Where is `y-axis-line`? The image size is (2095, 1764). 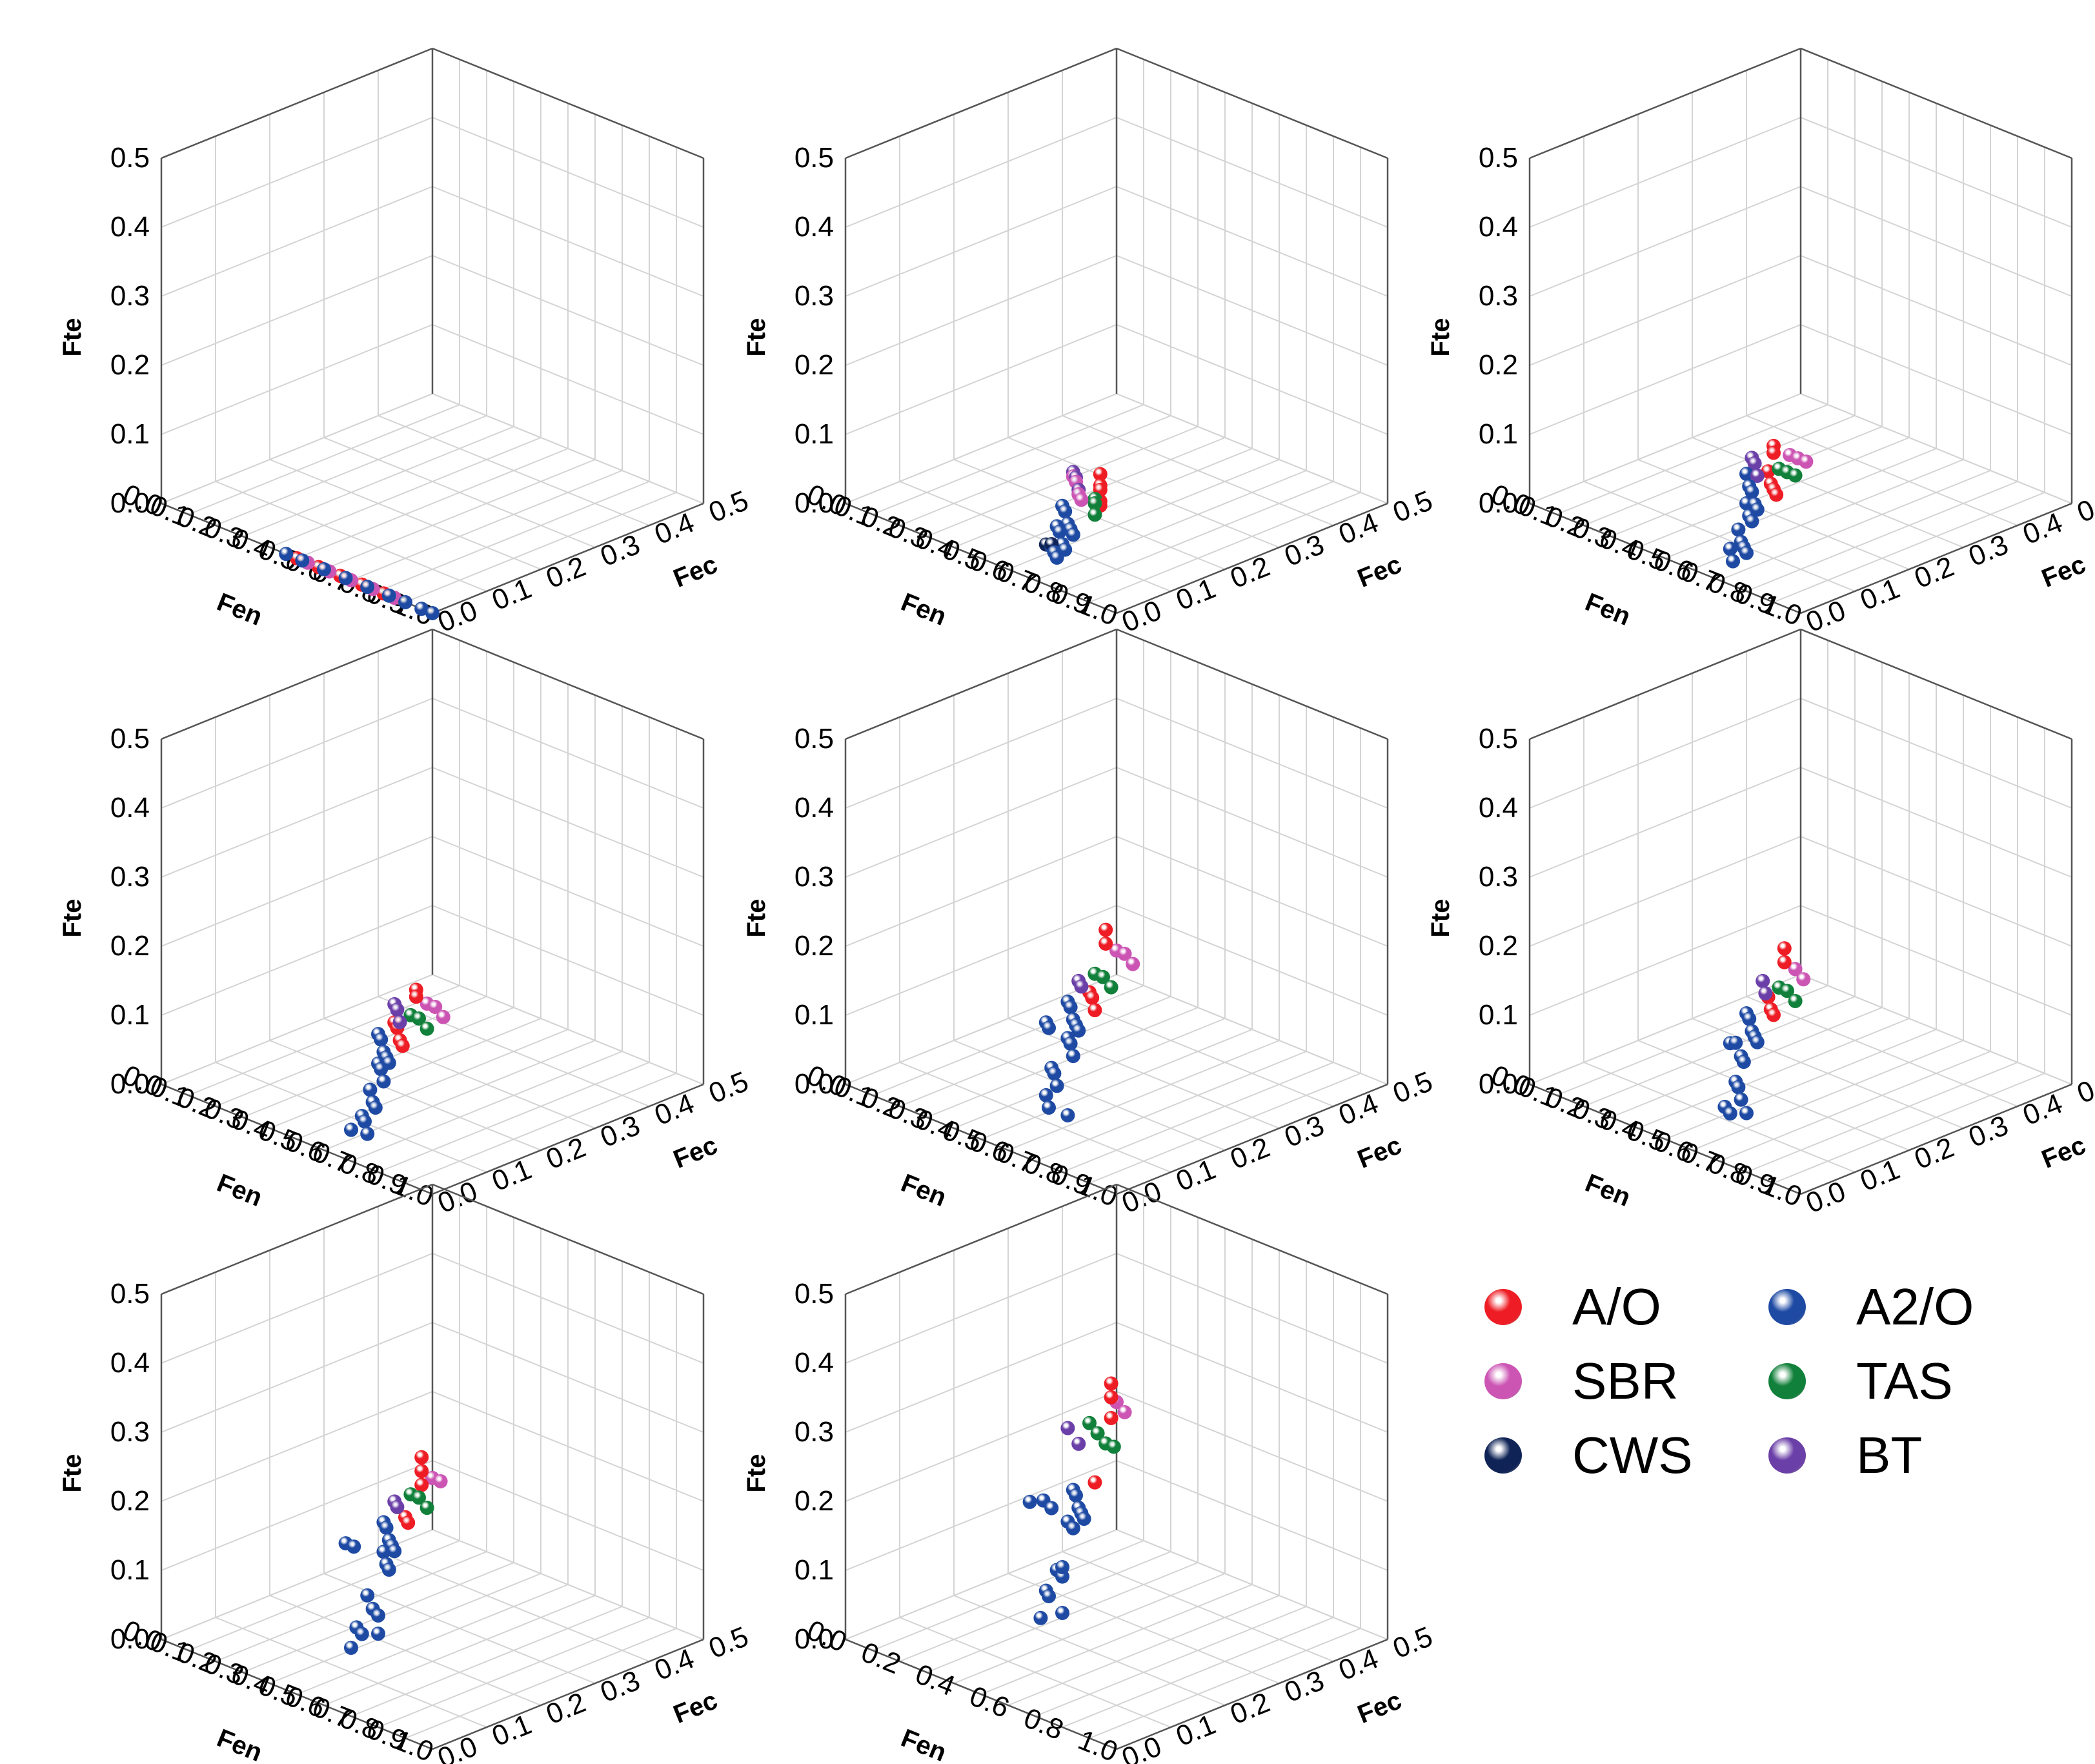 y-axis-line is located at coordinates (1936, 1139).